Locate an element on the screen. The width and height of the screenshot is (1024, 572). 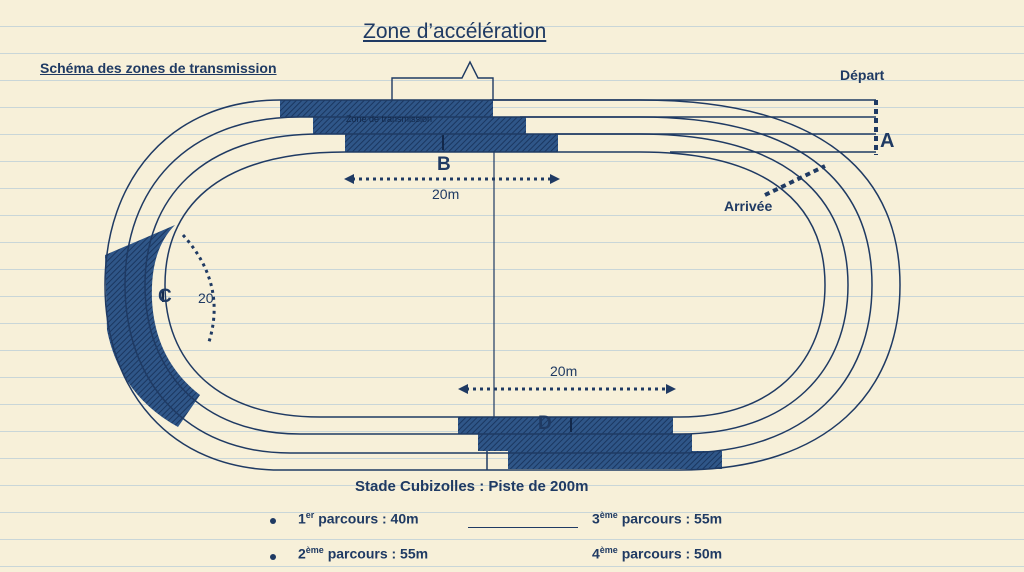
course-4: 4ème parcours : 50m is located at coordinates (657, 553).